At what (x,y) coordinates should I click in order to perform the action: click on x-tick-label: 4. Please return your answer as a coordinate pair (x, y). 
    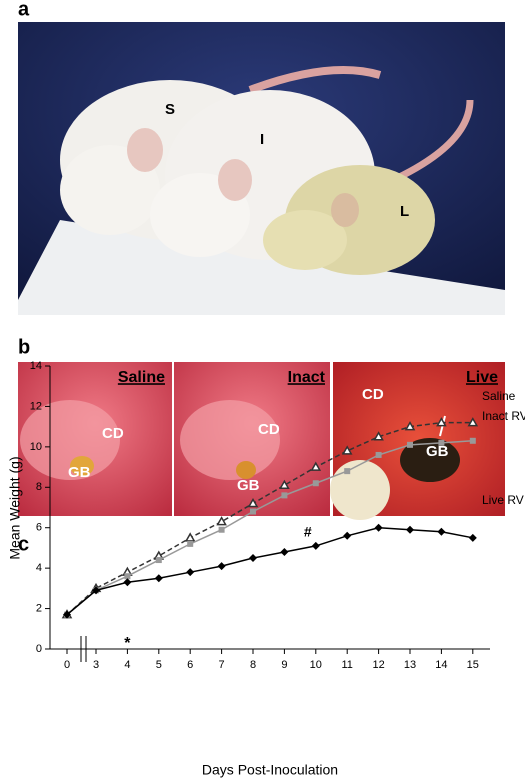
    Looking at the image, I should click on (127, 665).